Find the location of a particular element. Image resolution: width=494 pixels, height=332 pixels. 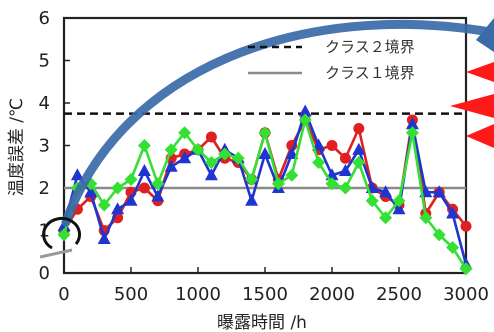

legend: クラス２境界 クラス１境界 is located at coordinates (331, 60).